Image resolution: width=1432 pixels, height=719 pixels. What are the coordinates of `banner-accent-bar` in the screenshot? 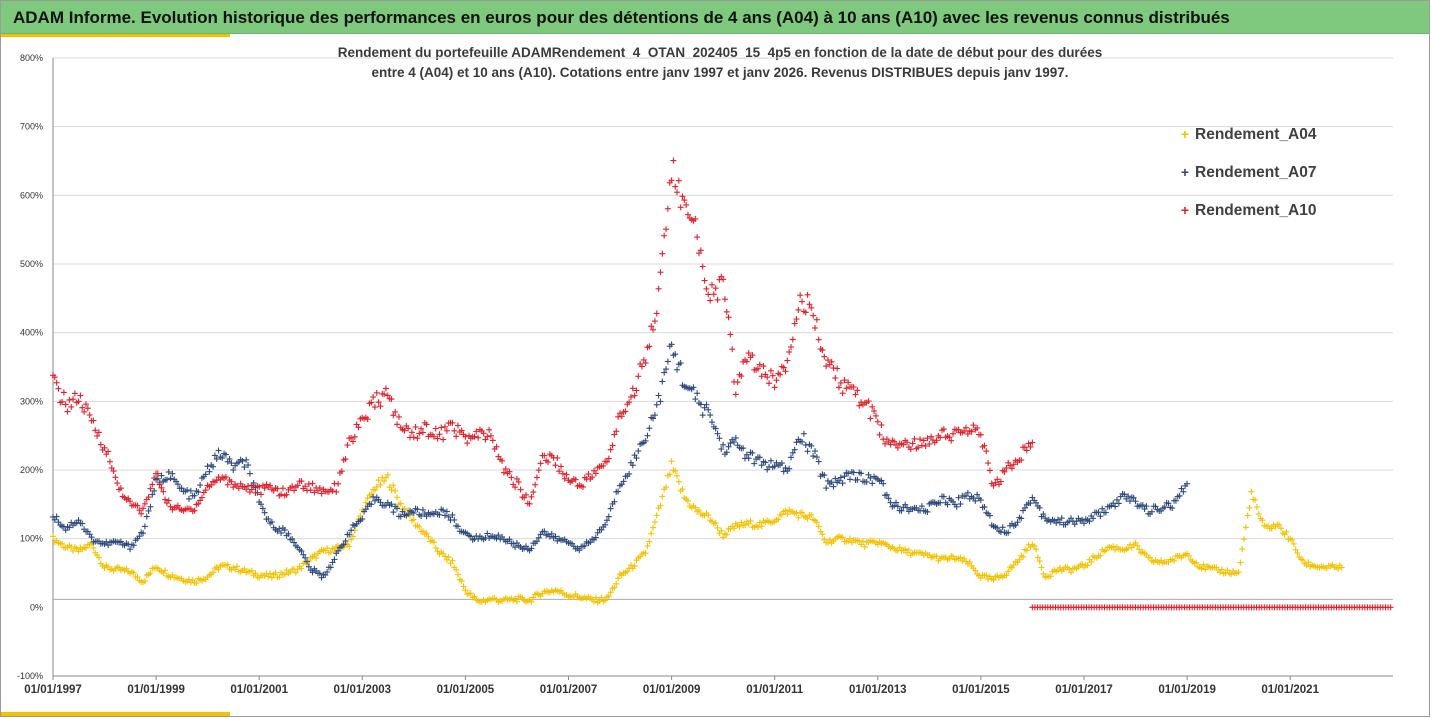 It's located at (115, 35).